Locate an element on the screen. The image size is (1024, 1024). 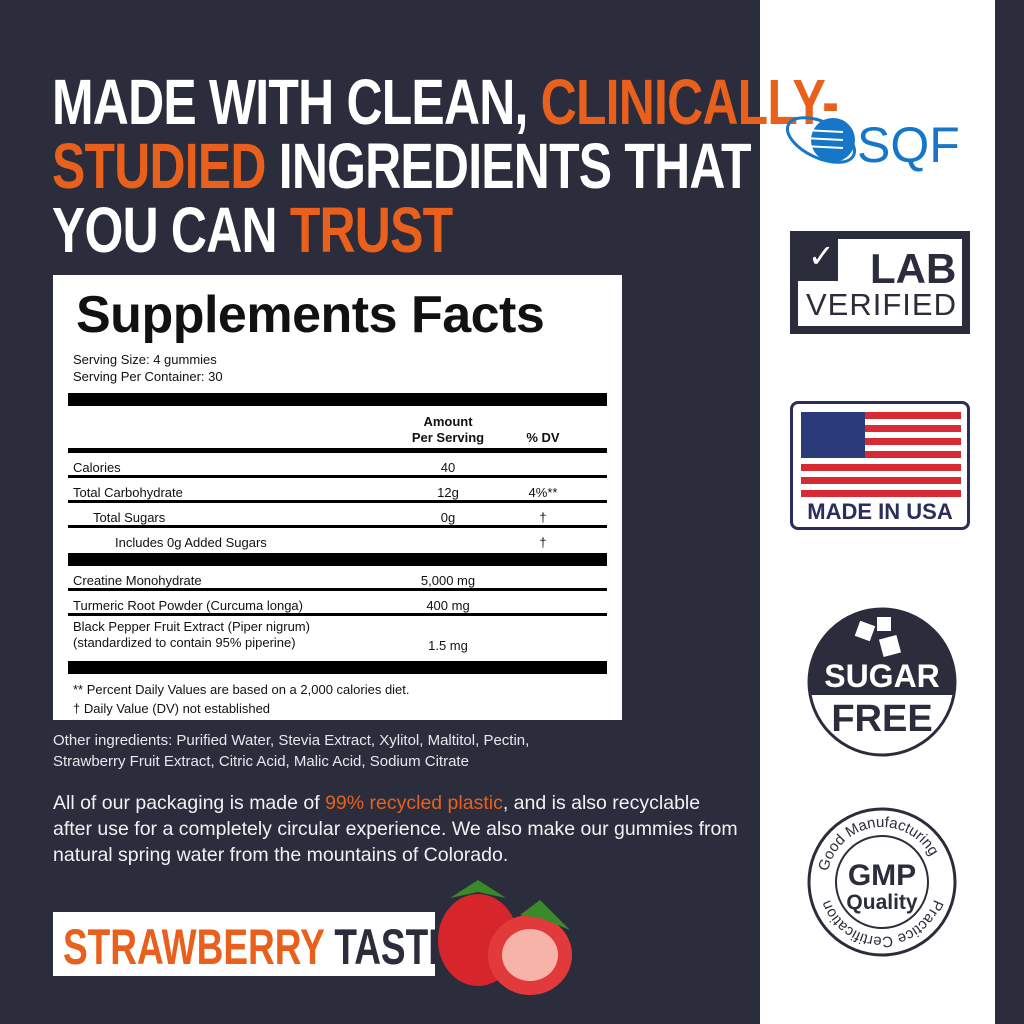
ingredient-name: Turmeric Root Powder (Curcuma longa) is located at coordinates (188, 605).